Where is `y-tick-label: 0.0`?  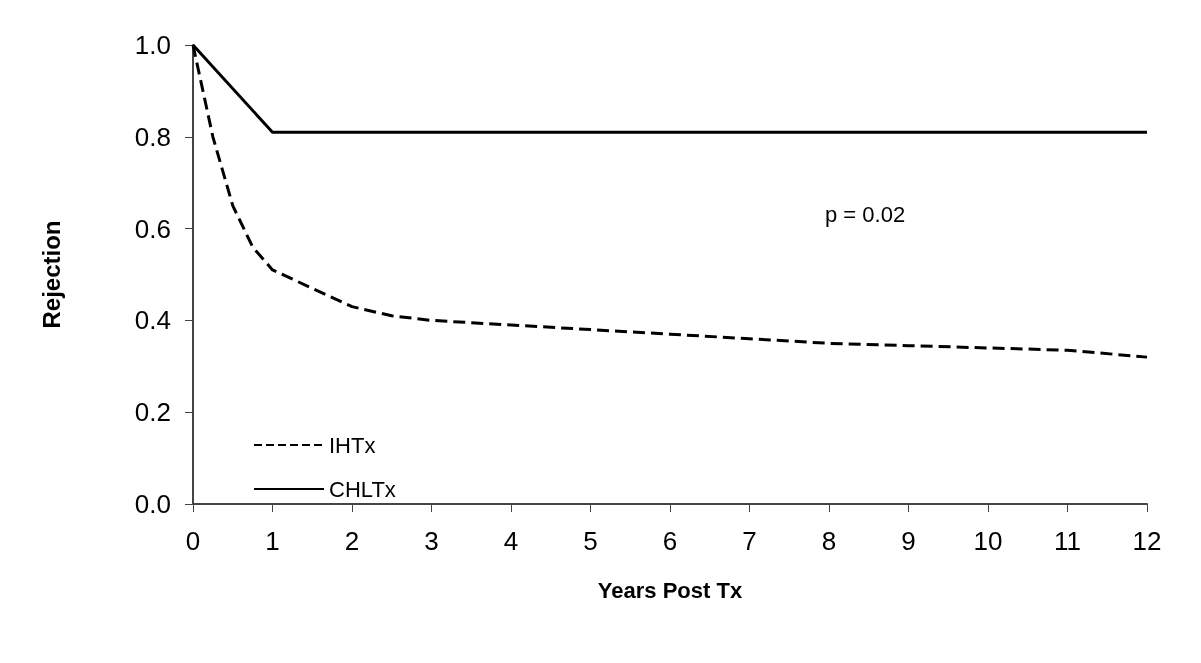
y-tick-label: 0.0 is located at coordinates (152, 504).